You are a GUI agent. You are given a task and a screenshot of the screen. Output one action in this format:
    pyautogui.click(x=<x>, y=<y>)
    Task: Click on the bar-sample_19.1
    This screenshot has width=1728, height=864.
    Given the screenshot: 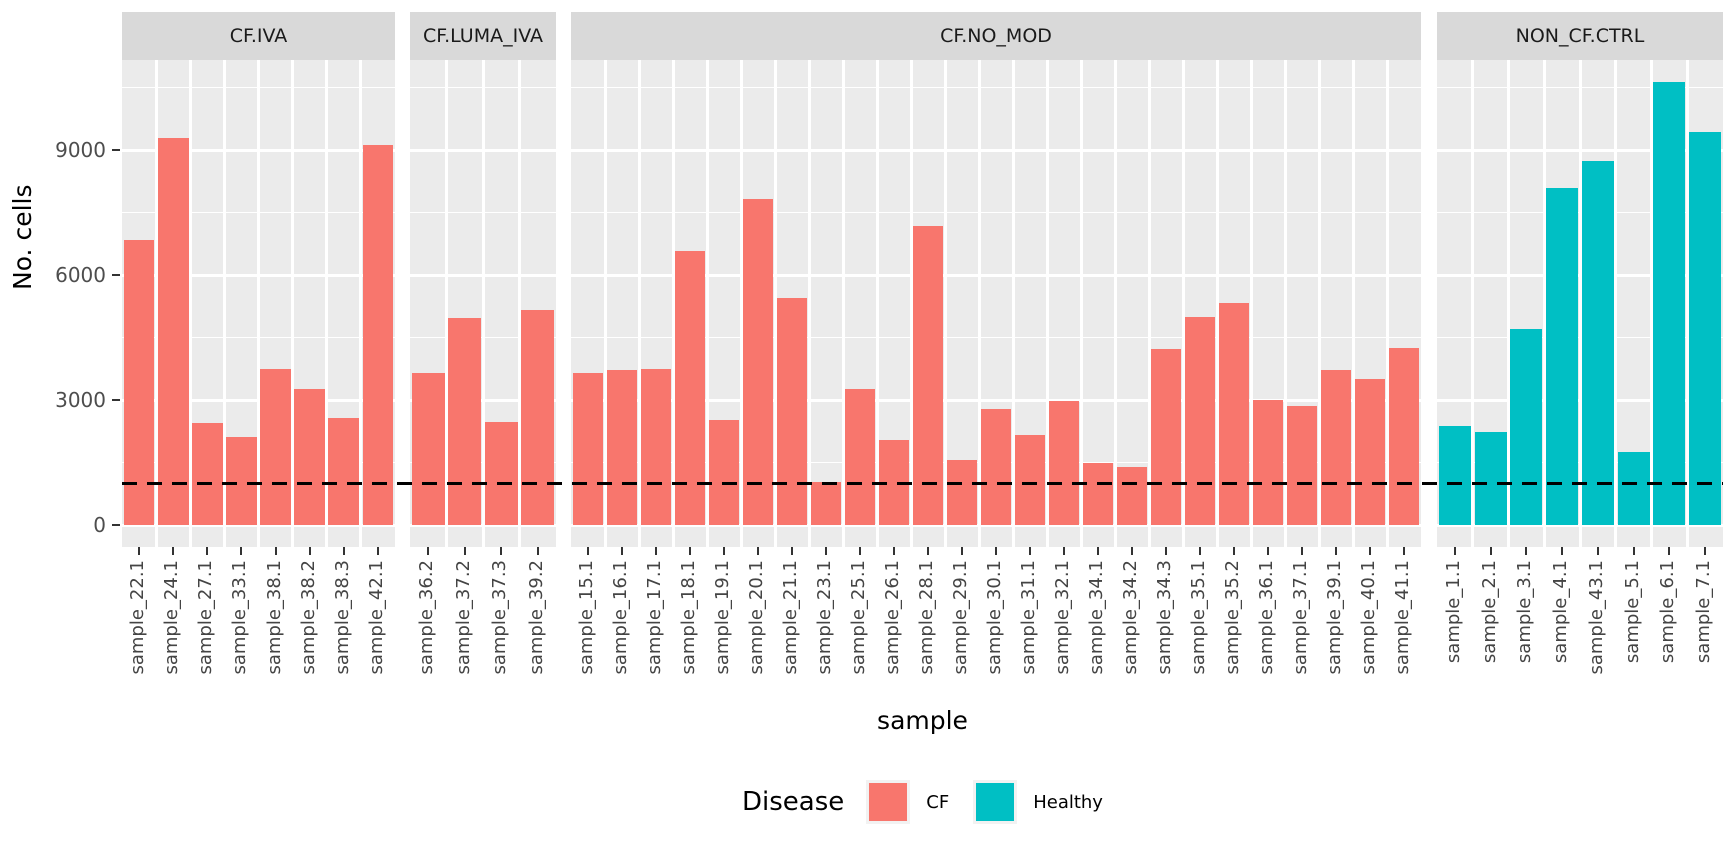 What is the action you would take?
    pyautogui.click(x=724, y=472)
    